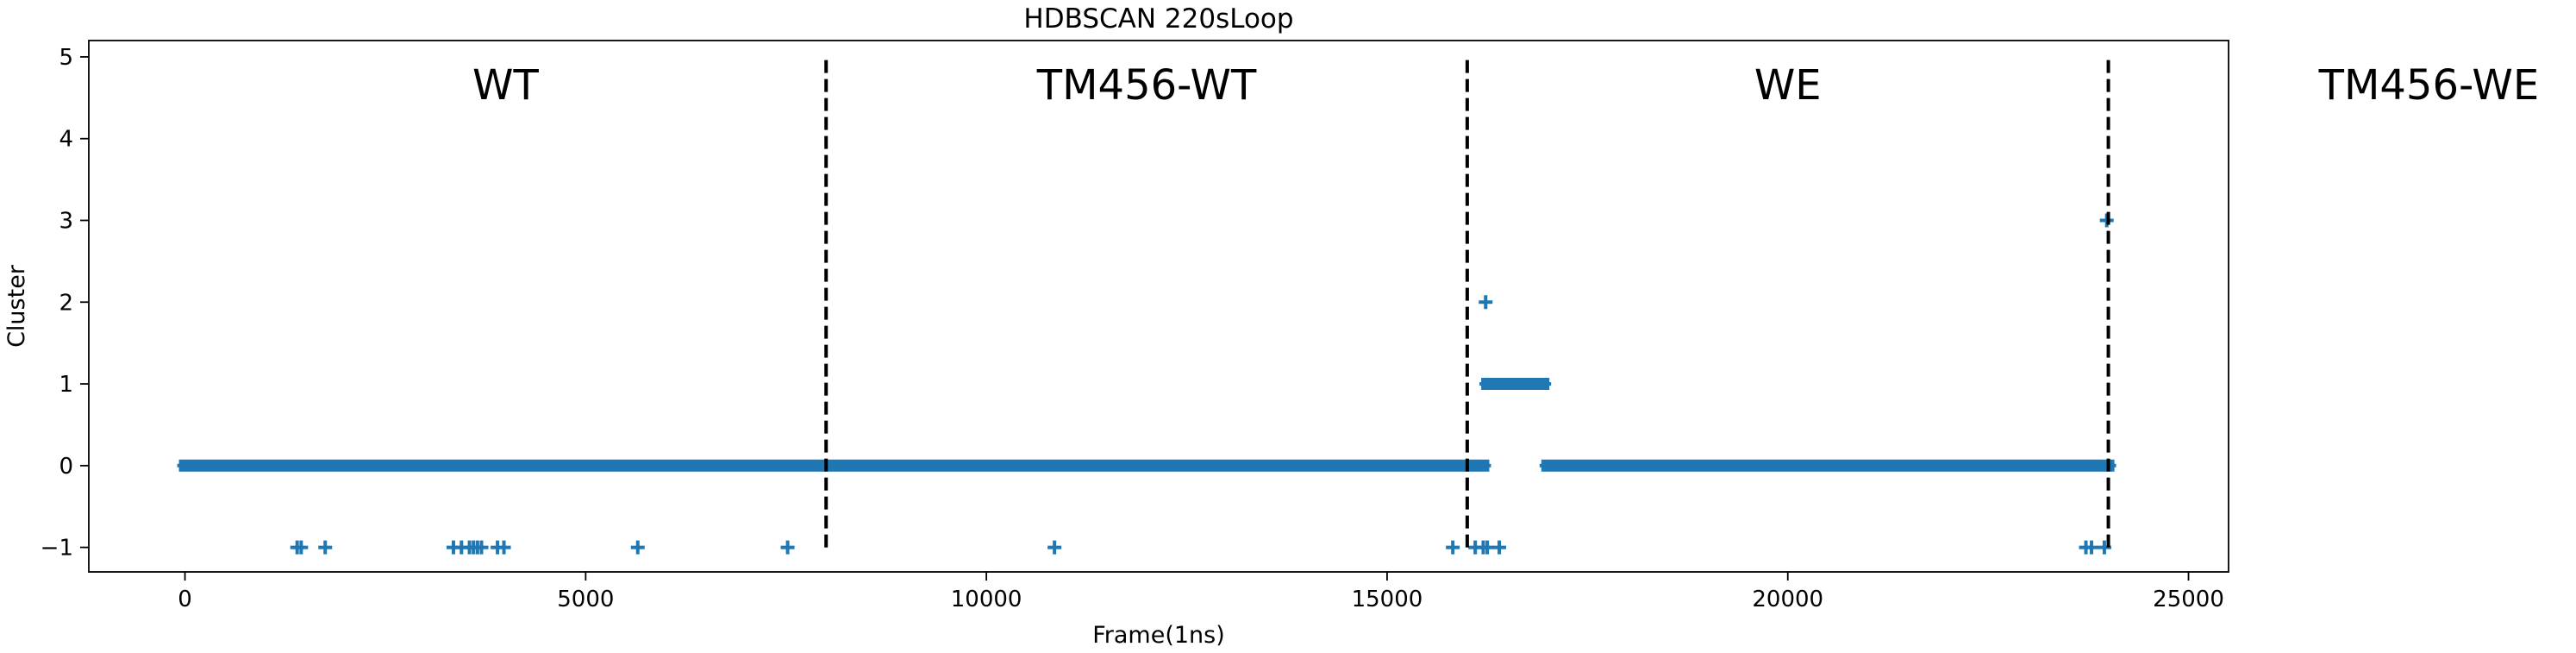 The width and height of the screenshot is (2576, 653). What do you see at coordinates (2429, 85) in the screenshot?
I see `region-label-tm456-we: TM456-WE` at bounding box center [2429, 85].